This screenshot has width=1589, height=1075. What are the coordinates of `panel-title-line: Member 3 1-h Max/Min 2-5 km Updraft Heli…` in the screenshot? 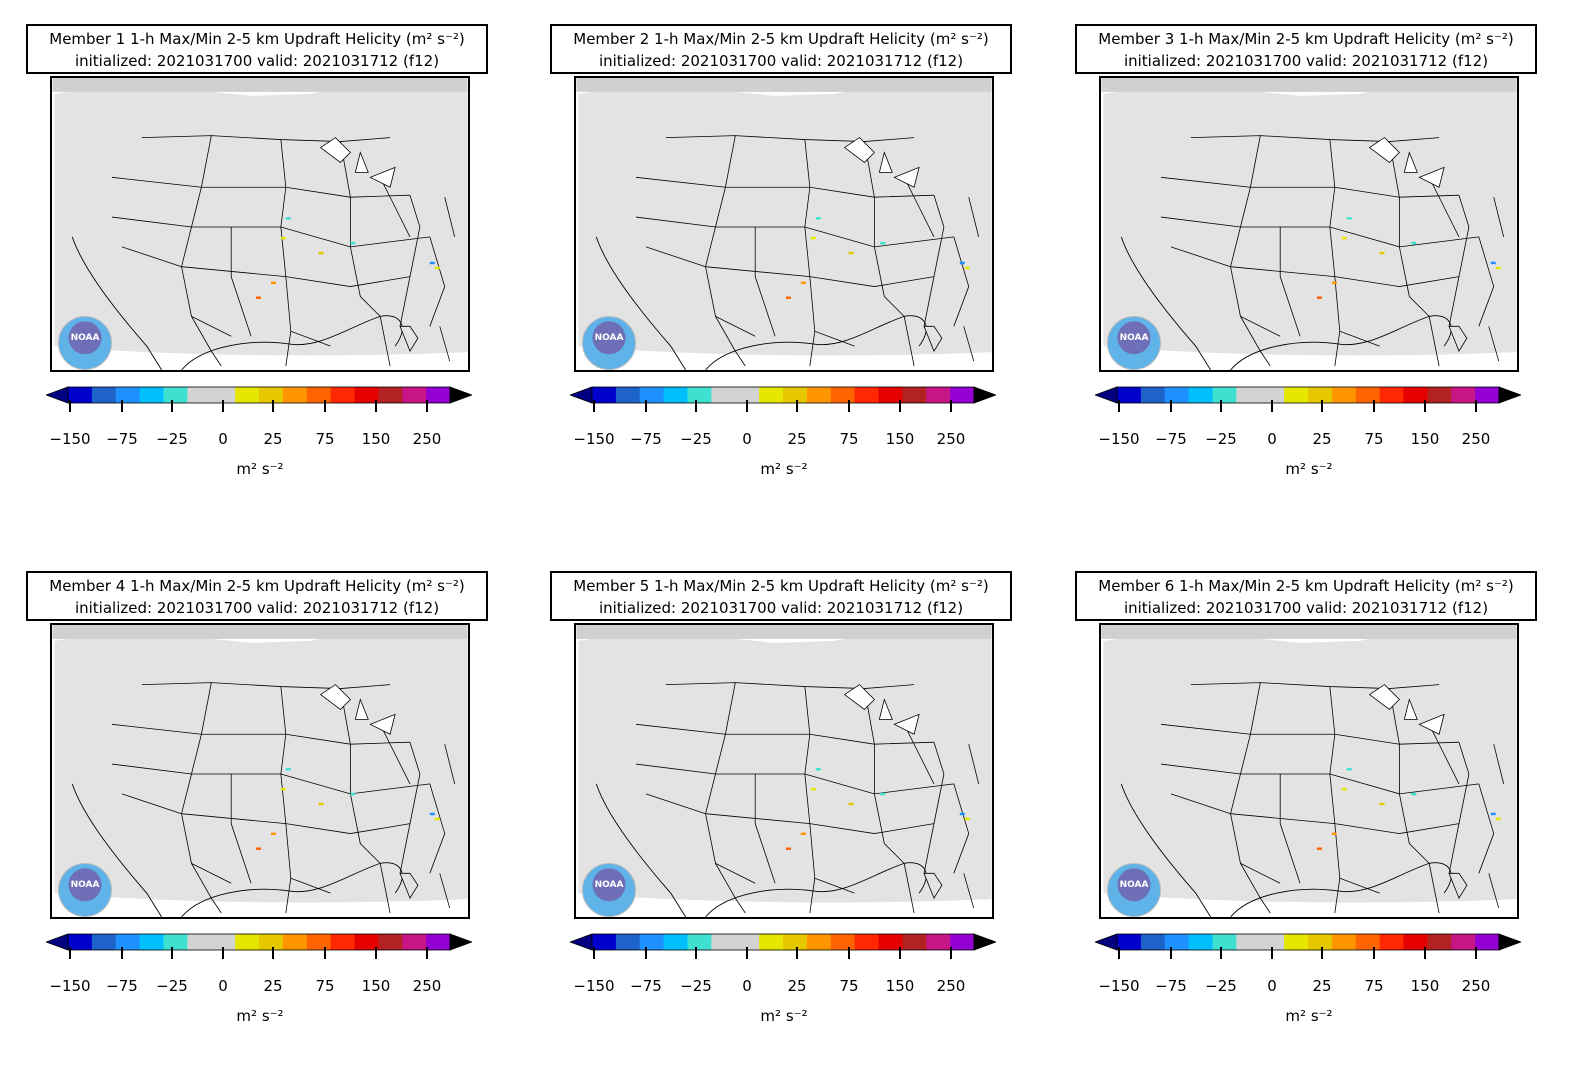 It's located at (1306, 39).